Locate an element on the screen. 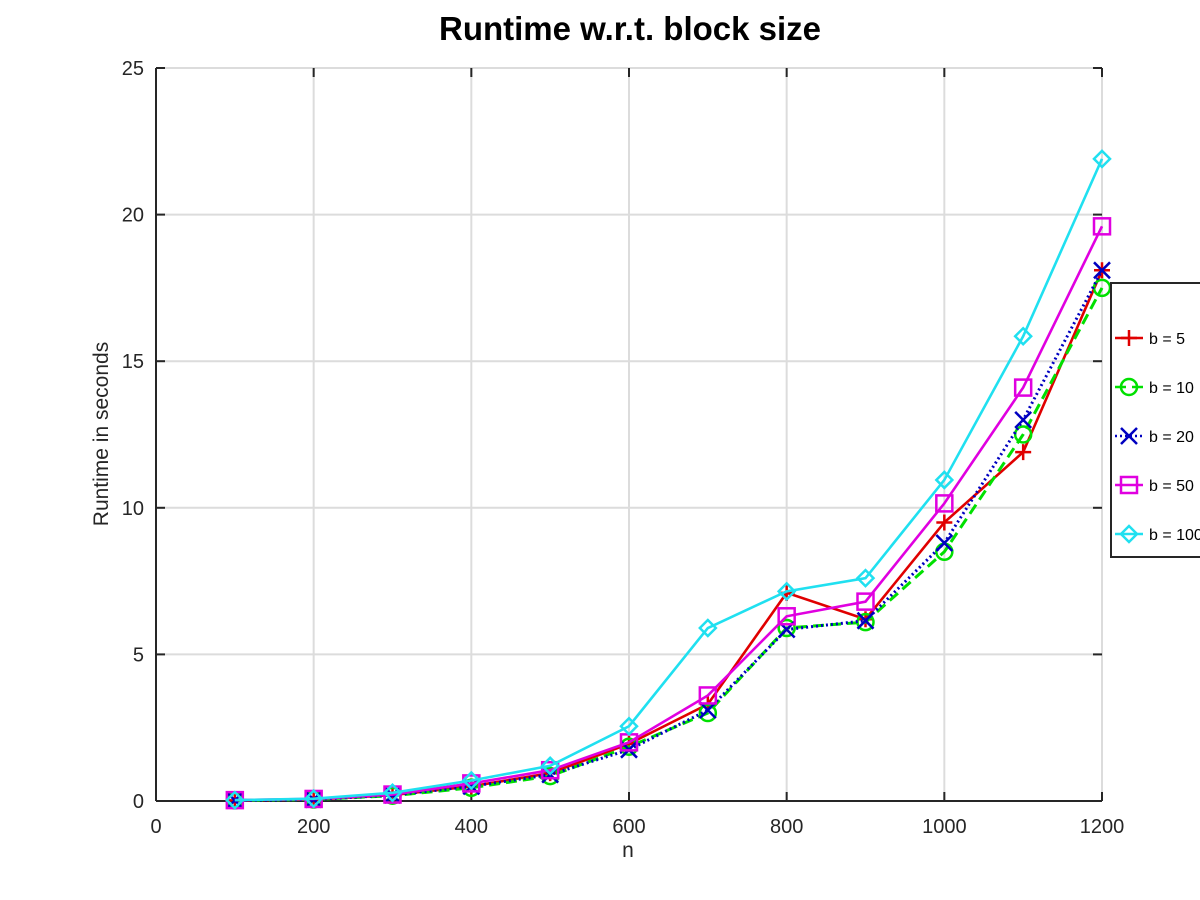 The width and height of the screenshot is (1200, 900). legend-label: b = 10 is located at coordinates (1171, 388).